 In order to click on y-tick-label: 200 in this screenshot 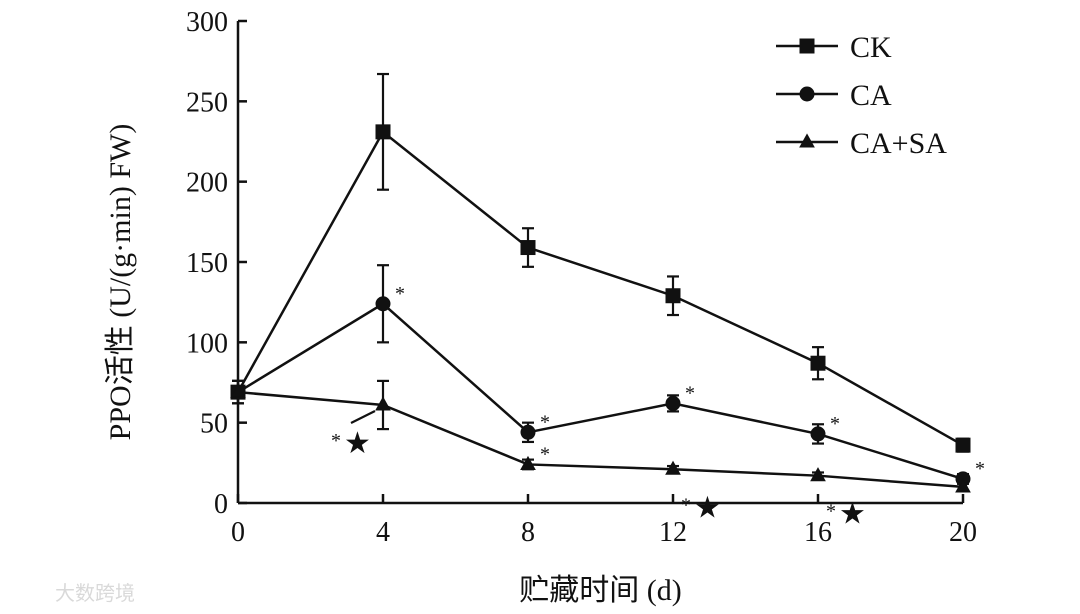, I will do `click(207, 183)`.